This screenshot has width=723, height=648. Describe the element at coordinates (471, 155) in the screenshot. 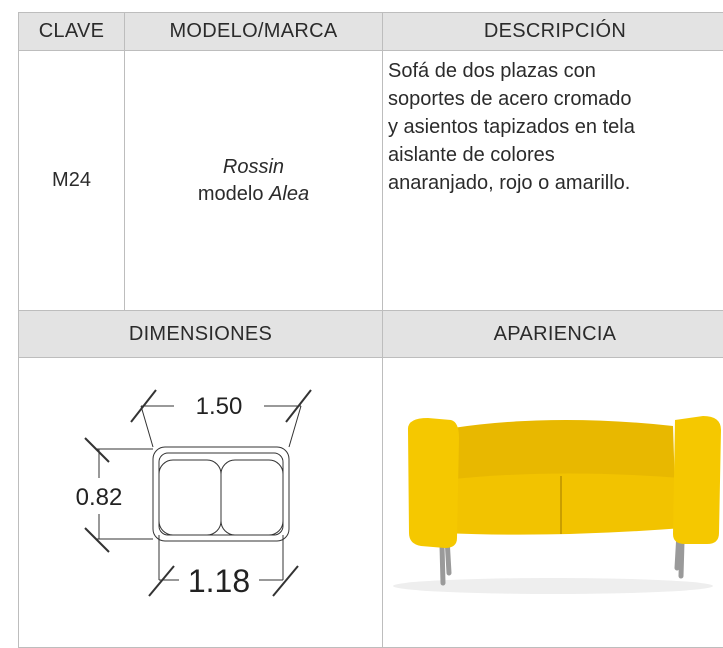

I see `description-line: aislante de colores` at that location.